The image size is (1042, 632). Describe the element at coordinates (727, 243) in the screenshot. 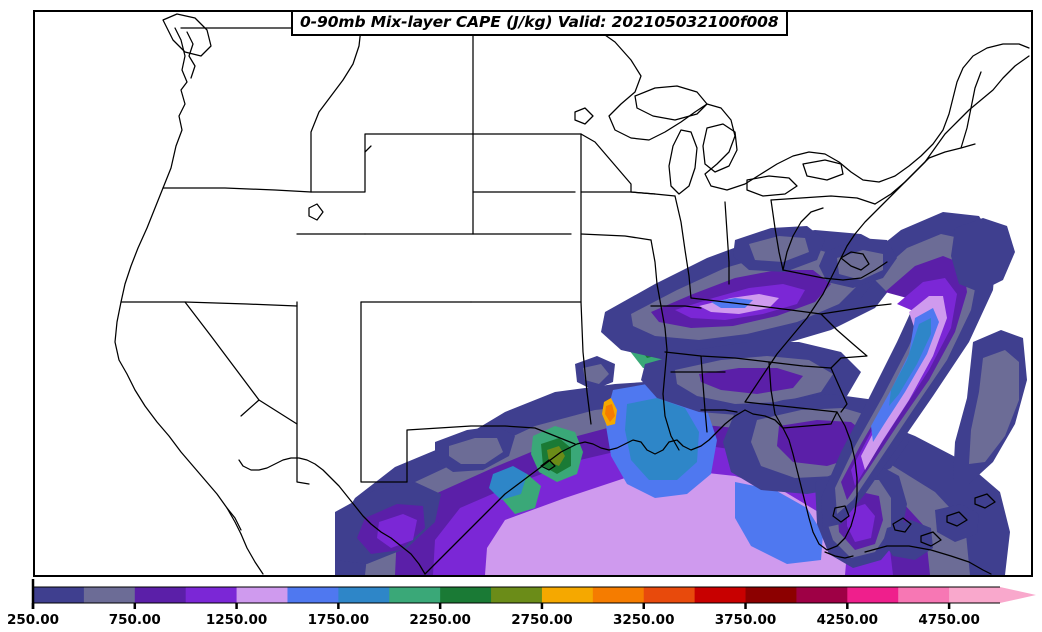

I see `border-in-oh` at that location.